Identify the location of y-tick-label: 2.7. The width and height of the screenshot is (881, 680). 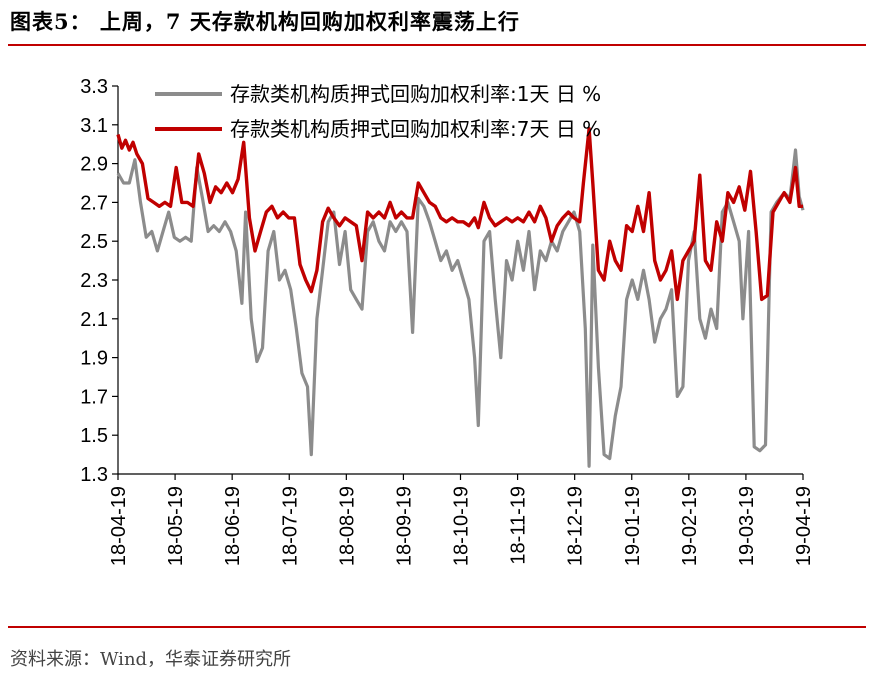
(94, 203).